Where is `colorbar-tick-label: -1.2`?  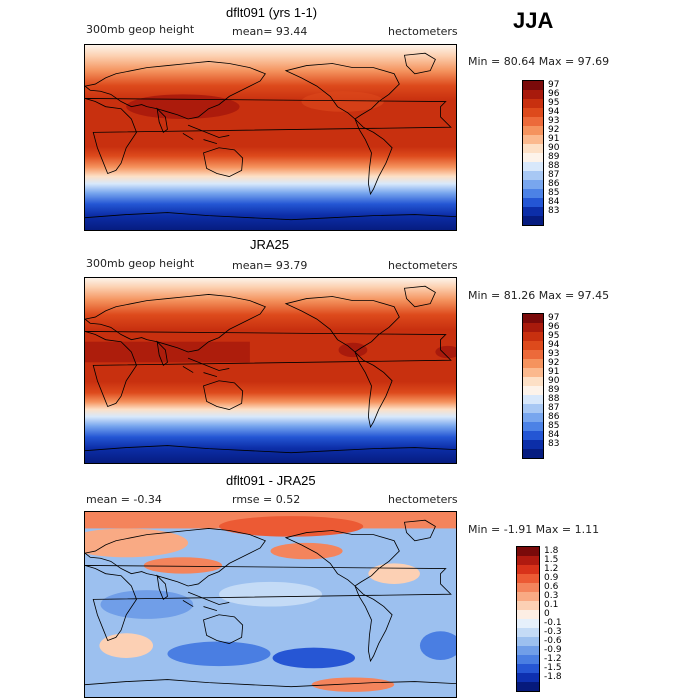 colorbar-tick-label: -1.2 is located at coordinates (553, 659).